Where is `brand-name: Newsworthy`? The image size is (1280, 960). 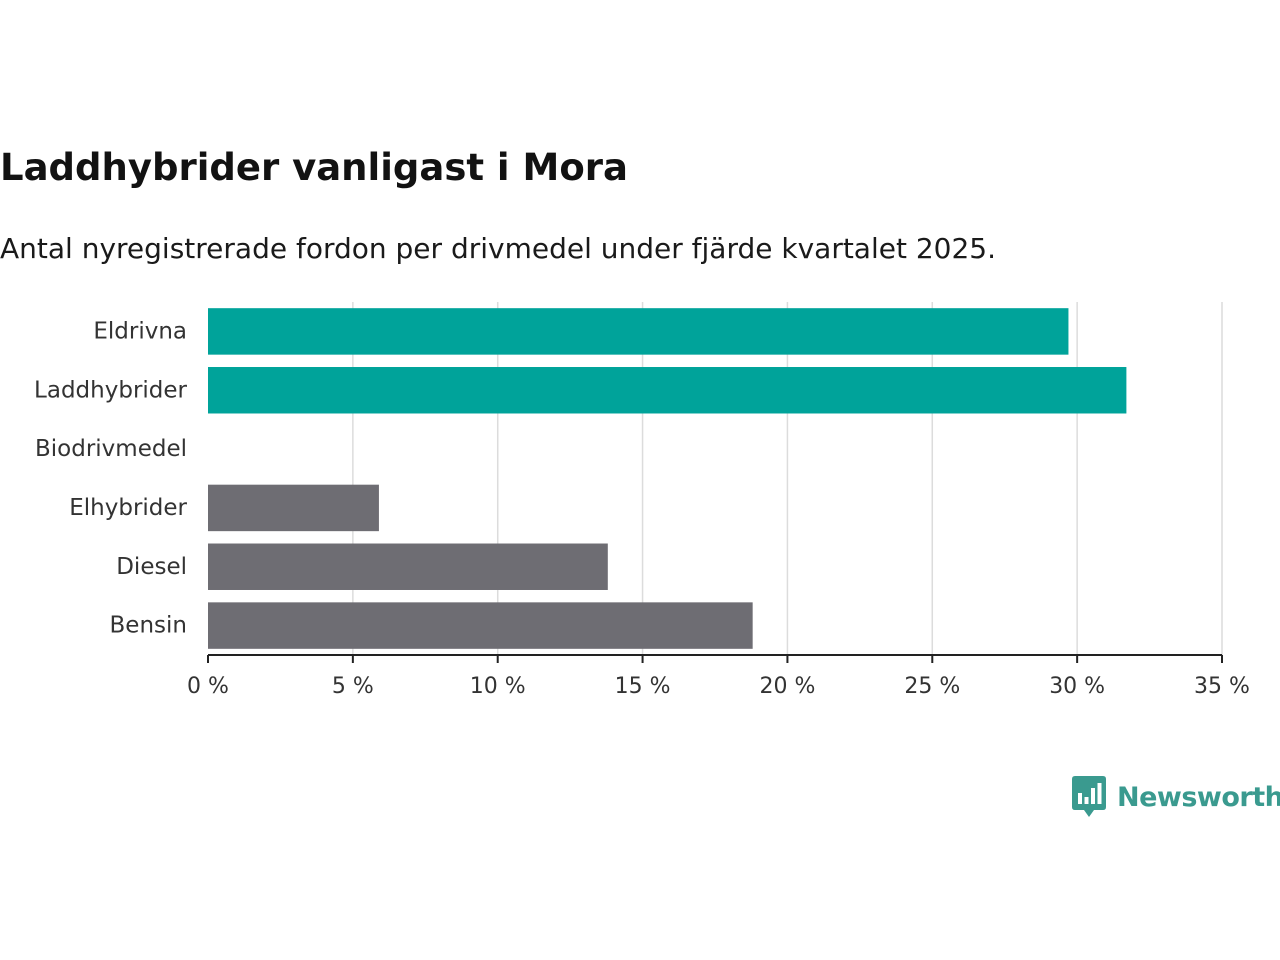
brand-name: Newsworthy is located at coordinates (1198, 797).